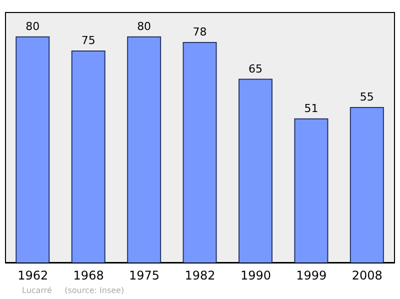 Image resolution: width=400 pixels, height=299 pixels. Describe the element at coordinates (199, 32) in the screenshot. I see `data-label: 78` at that location.